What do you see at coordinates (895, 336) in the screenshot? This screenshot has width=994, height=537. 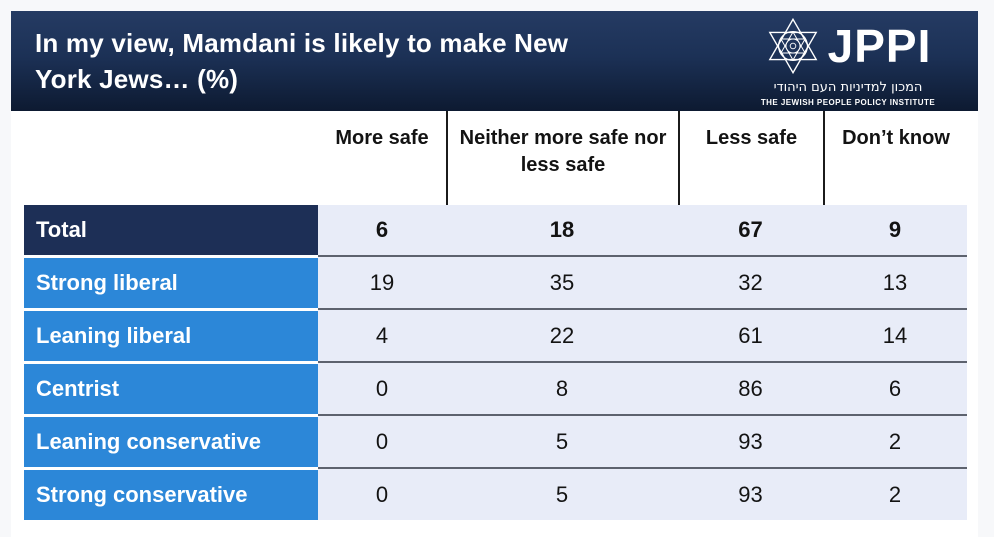 I see `value-cell: 14` at bounding box center [895, 336].